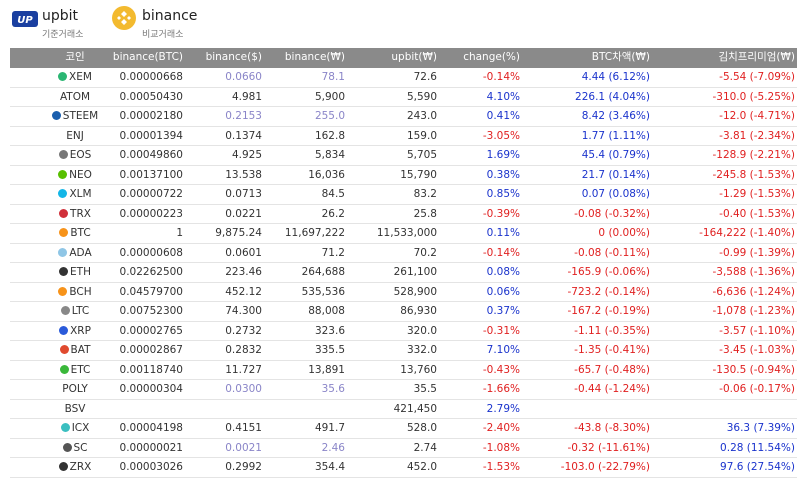 This screenshot has height=487, width=800. I want to click on binance-usd-cell: 74.300, so click(243, 311).